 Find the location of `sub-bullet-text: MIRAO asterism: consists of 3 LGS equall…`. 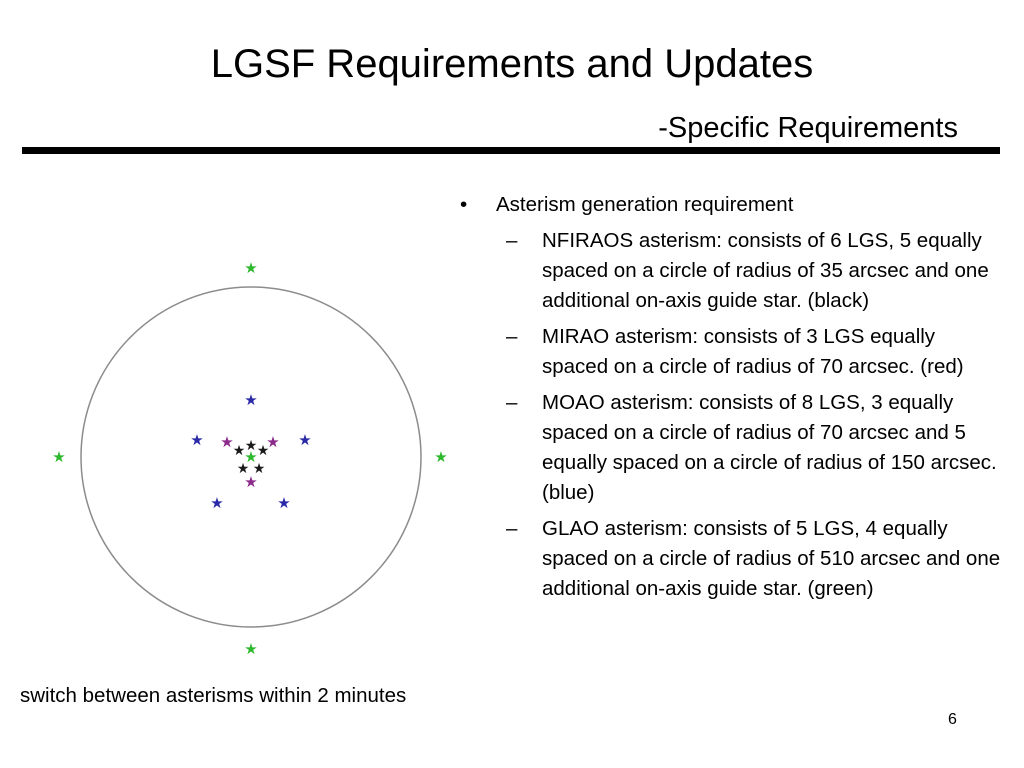

sub-bullet-text: MIRAO asterism: consists of 3 LGS equall… is located at coordinates (753, 351).